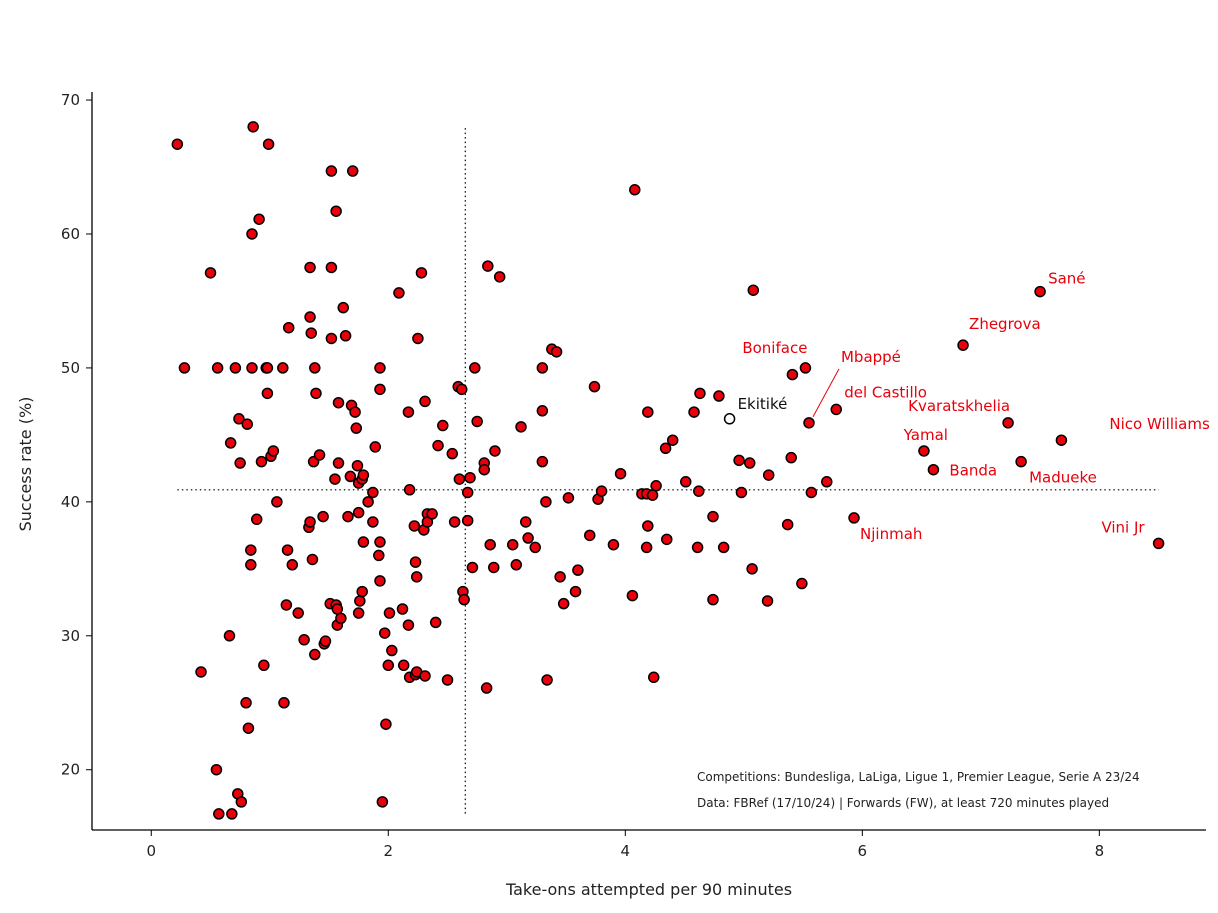 The height and width of the screenshot is (913, 1218). I want to click on point-label: Boniface, so click(774, 348).